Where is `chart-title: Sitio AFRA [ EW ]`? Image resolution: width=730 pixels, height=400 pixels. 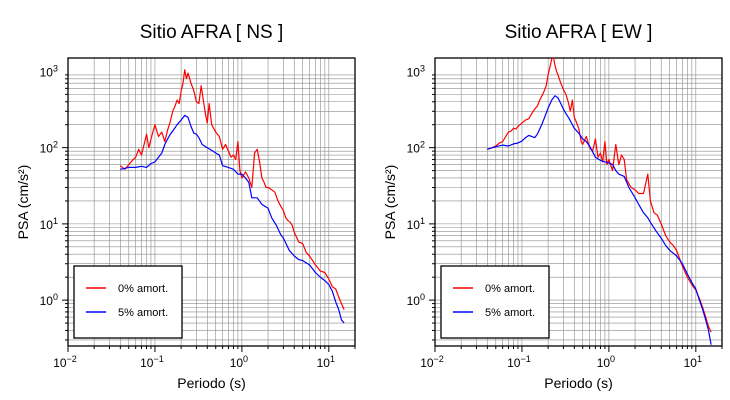
chart-title: Sitio AFRA [ EW ] is located at coordinates (579, 32).